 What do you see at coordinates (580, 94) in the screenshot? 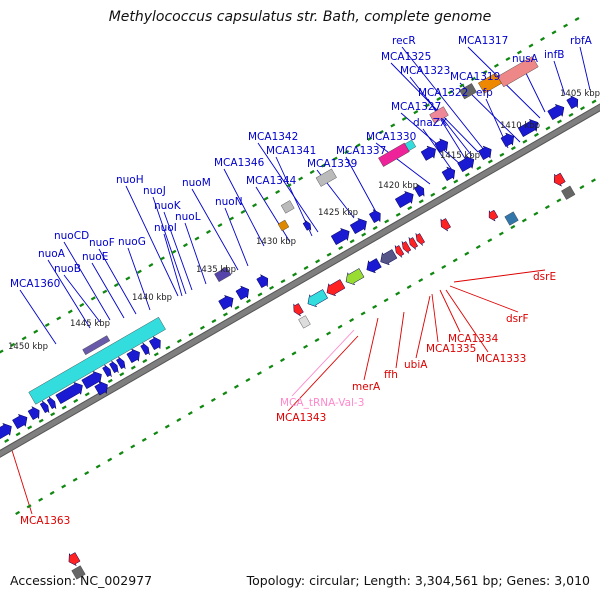
I see `tick-label: 1405 kbp` at bounding box center [580, 94].